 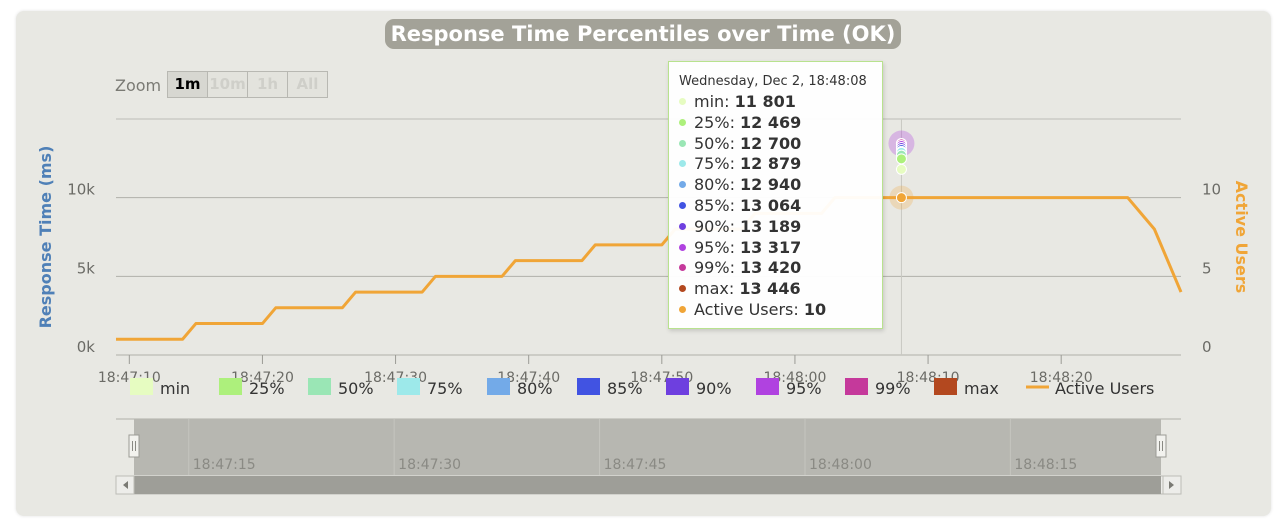 What do you see at coordinates (45, 237) in the screenshot?
I see `y-axis-title: Response Time (ms)` at bounding box center [45, 237].